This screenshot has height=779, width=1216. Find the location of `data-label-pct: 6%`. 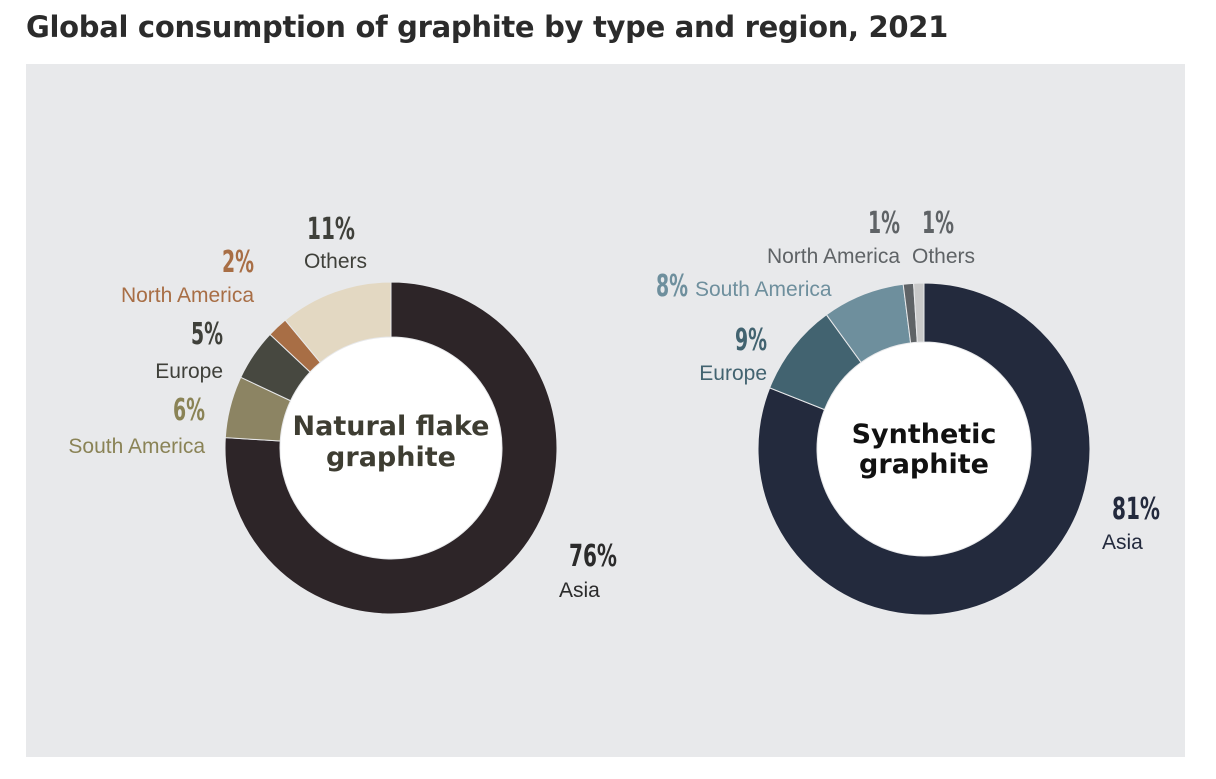

data-label-pct: 6% is located at coordinates (189, 410).